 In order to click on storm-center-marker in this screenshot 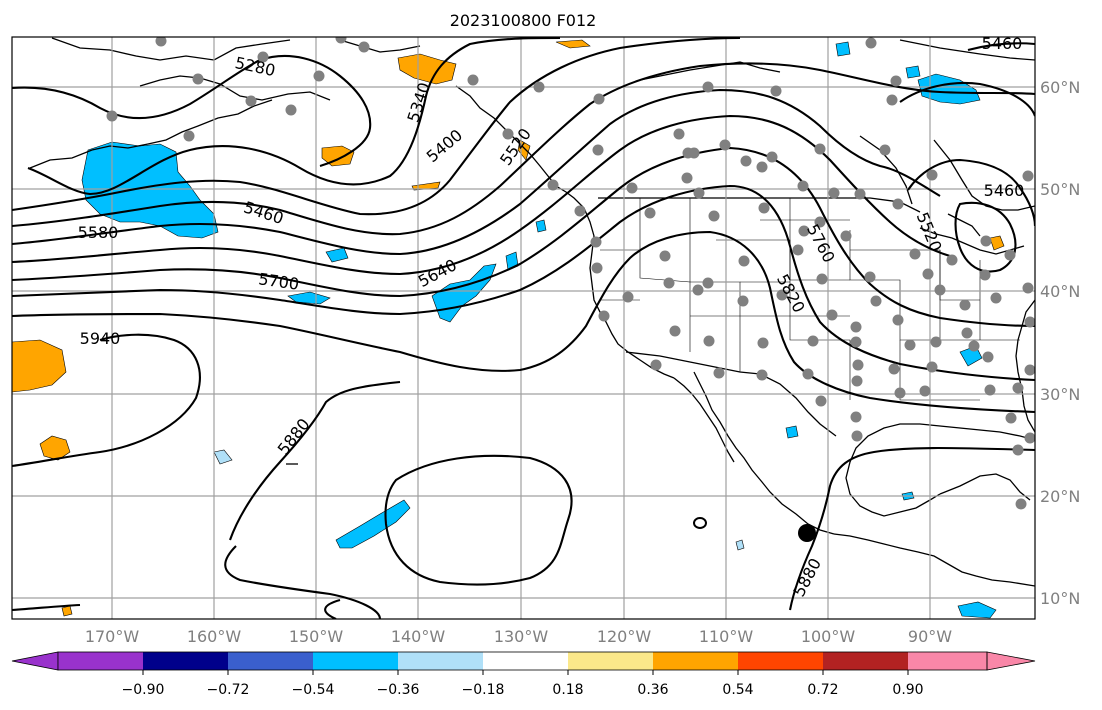, I will do `click(807, 533)`.